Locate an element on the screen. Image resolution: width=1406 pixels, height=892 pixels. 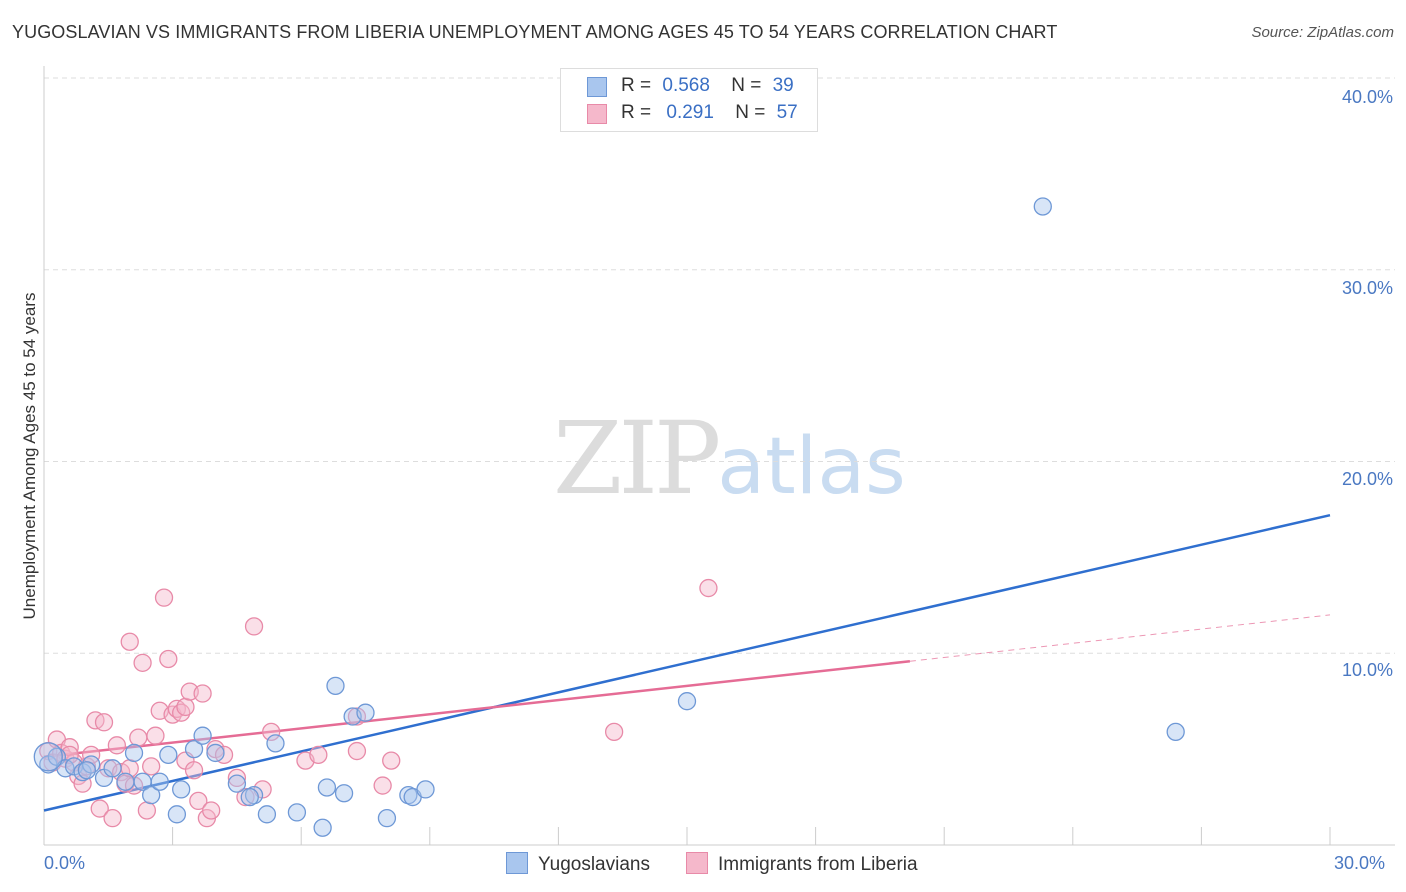
bottom-swatch-pink is located at coordinates (697, 863).